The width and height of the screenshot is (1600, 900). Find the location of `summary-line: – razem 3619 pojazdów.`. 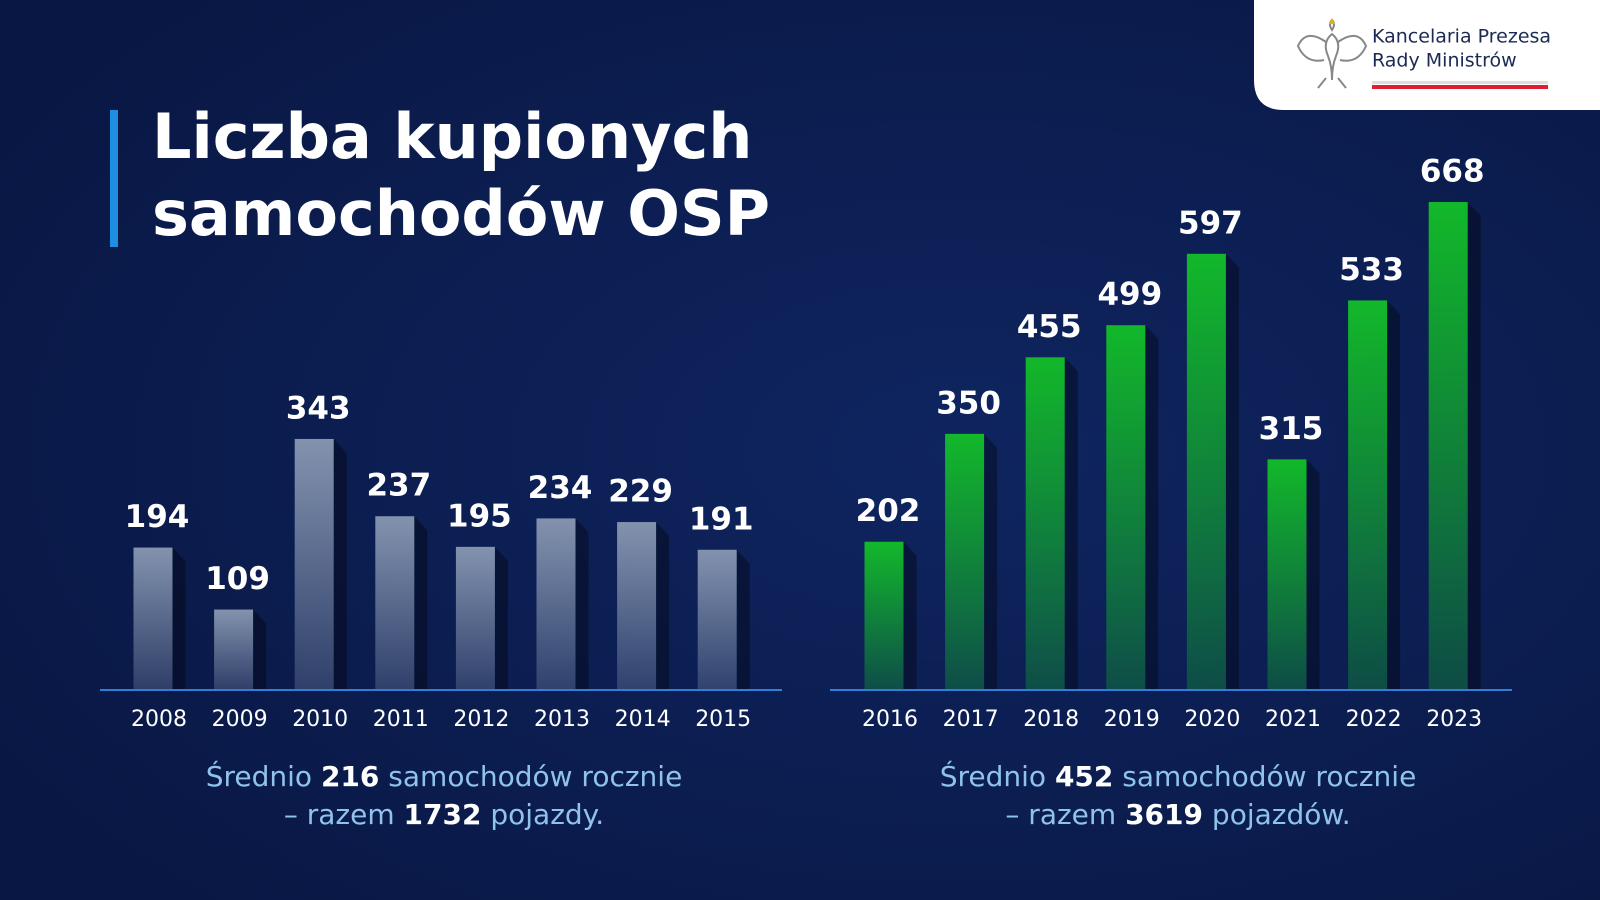

summary-line: – razem 3619 pojazdów. is located at coordinates (1177, 814).